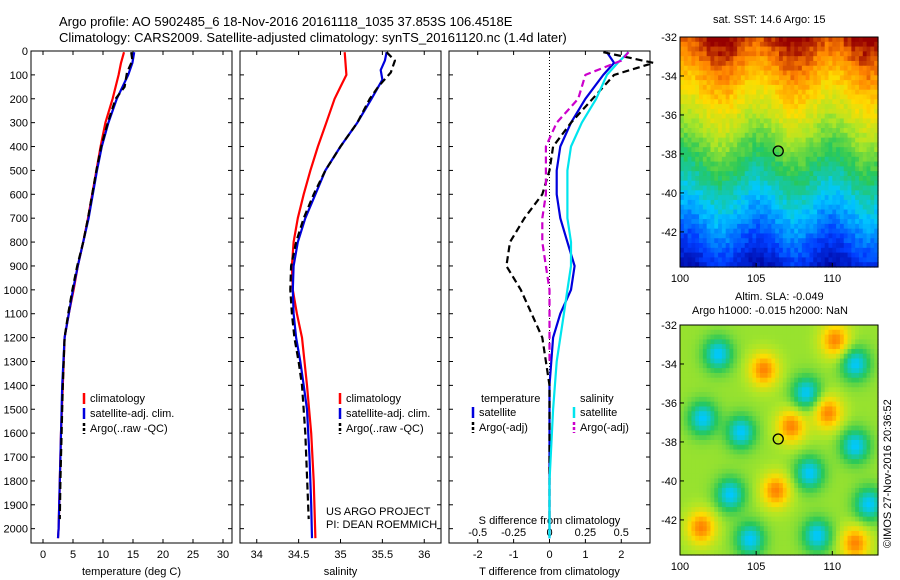  I want to click on depth-tick-label: 100, so click(19, 76).